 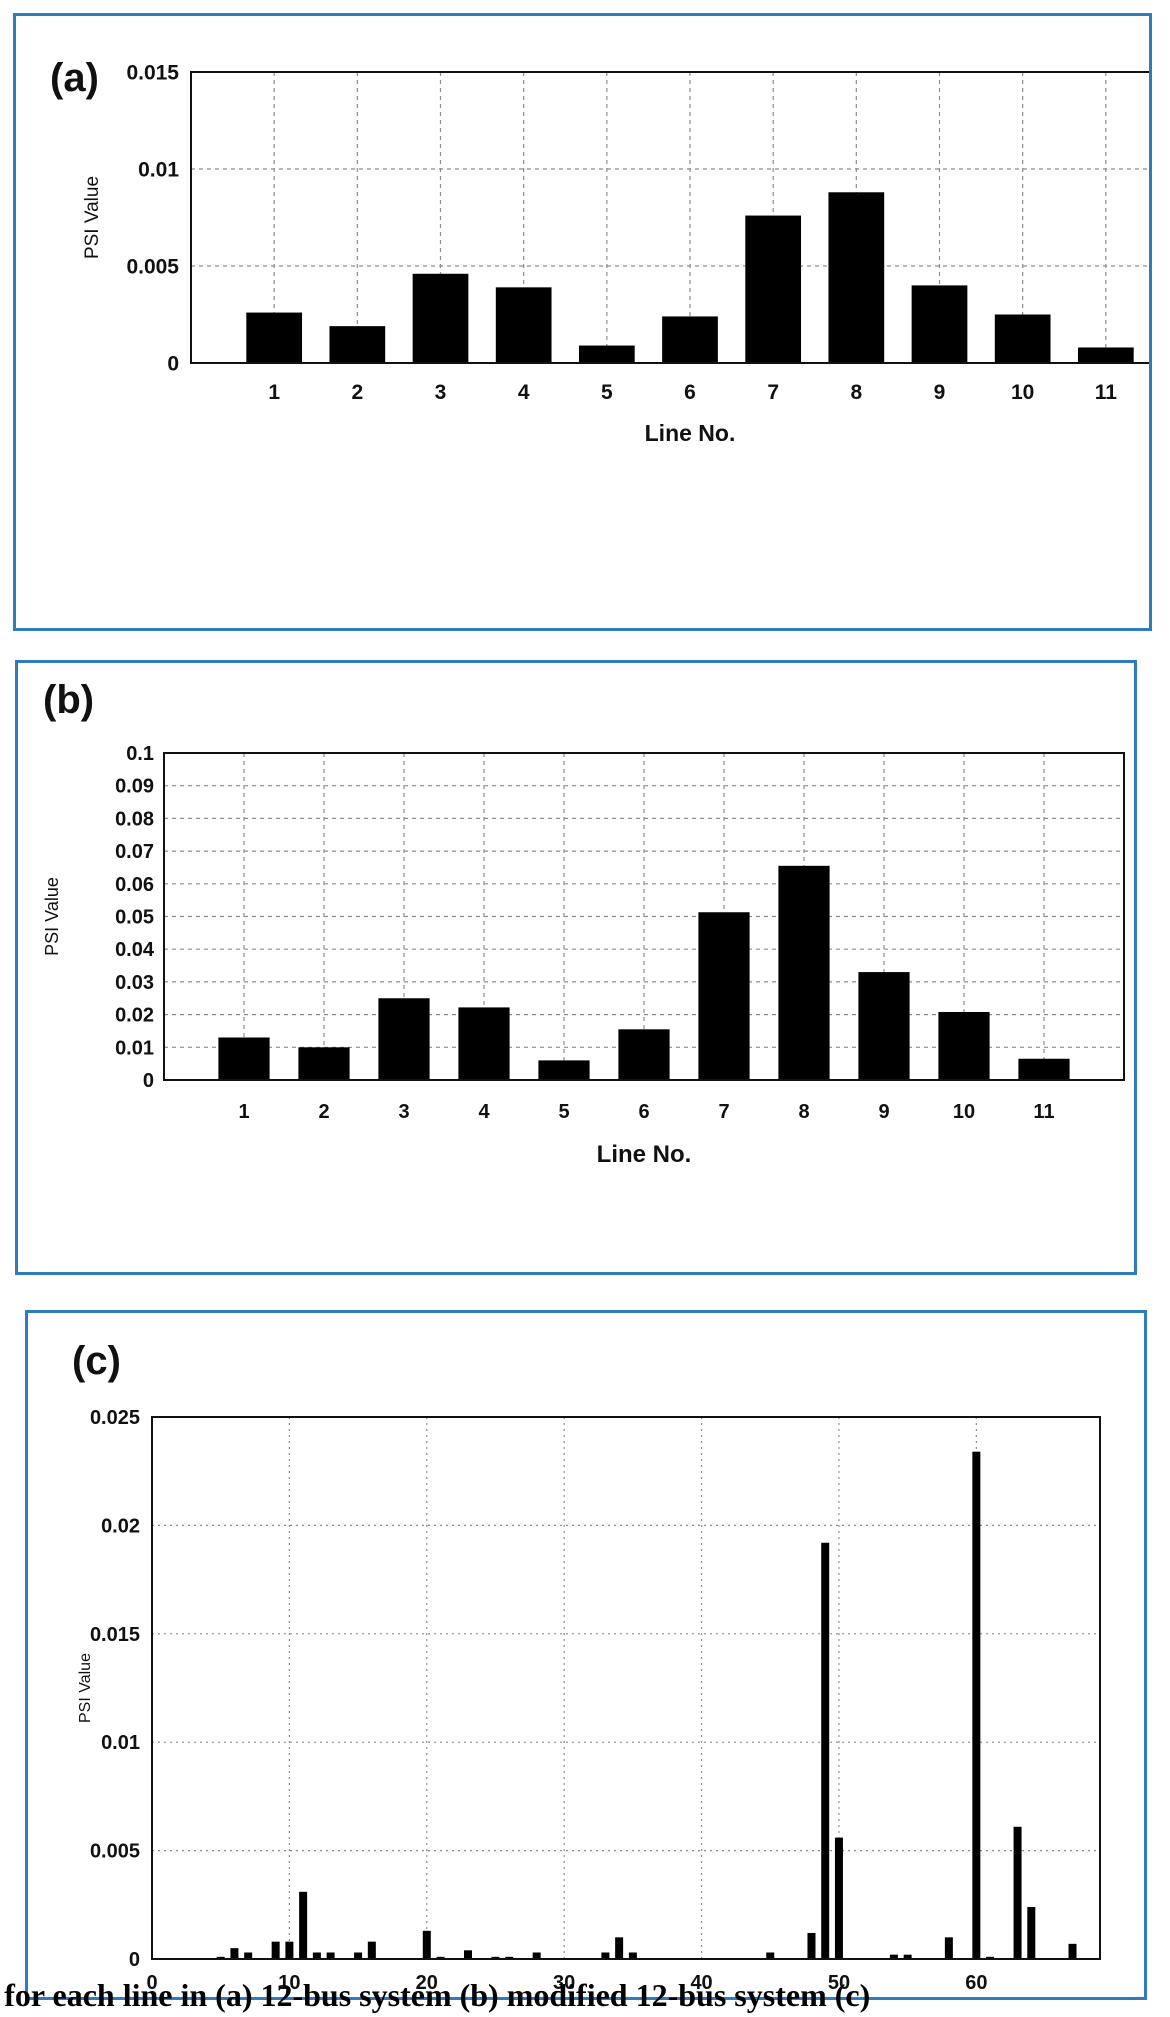 What do you see at coordinates (883, 1112) in the screenshot?
I see `x-tick-label-b: 9` at bounding box center [883, 1112].